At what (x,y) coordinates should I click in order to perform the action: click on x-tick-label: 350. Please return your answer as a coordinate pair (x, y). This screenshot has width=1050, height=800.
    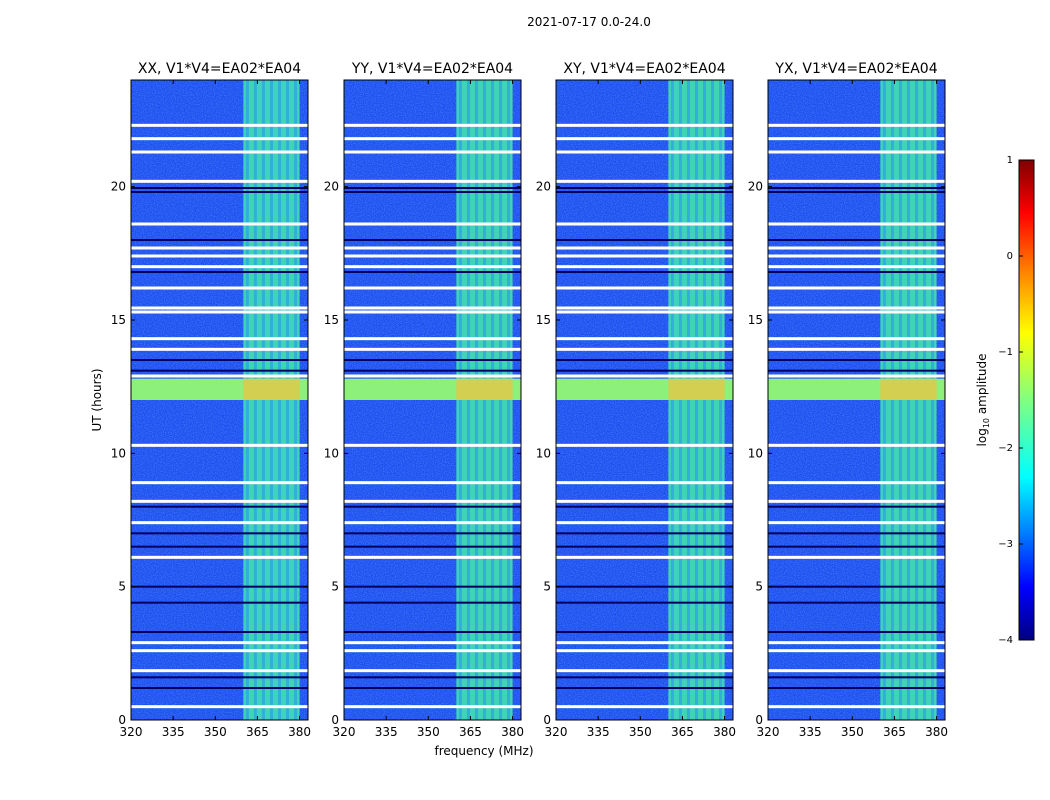
    Looking at the image, I should click on (640, 732).